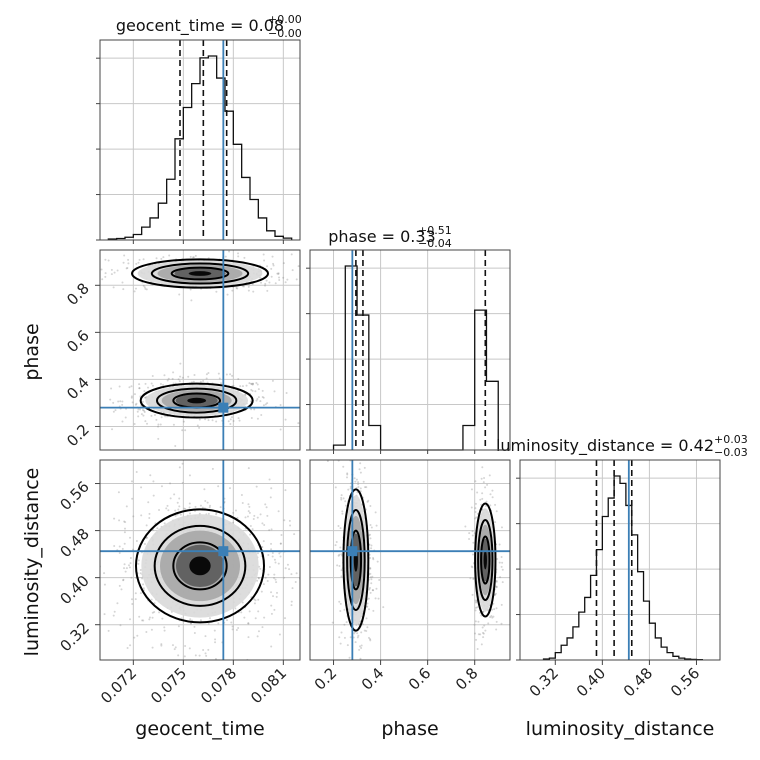  Describe the element at coordinates (435, 230) in the screenshot. I see `title-phase-plus: +0.51` at that location.